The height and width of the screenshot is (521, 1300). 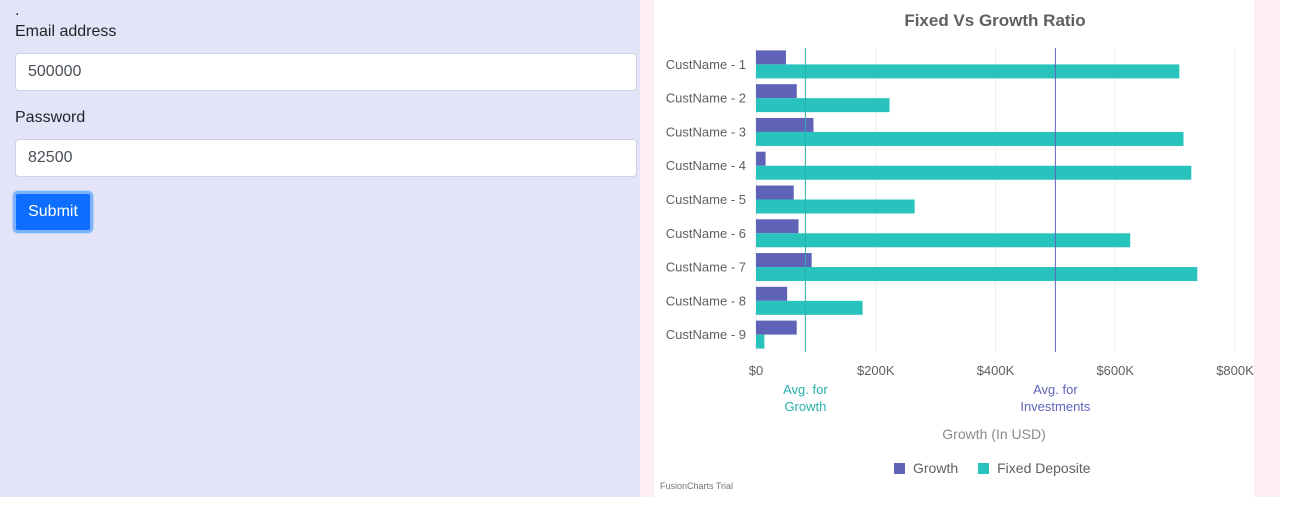 What do you see at coordinates (706, 334) in the screenshot?
I see `category-label: CustName - 9` at bounding box center [706, 334].